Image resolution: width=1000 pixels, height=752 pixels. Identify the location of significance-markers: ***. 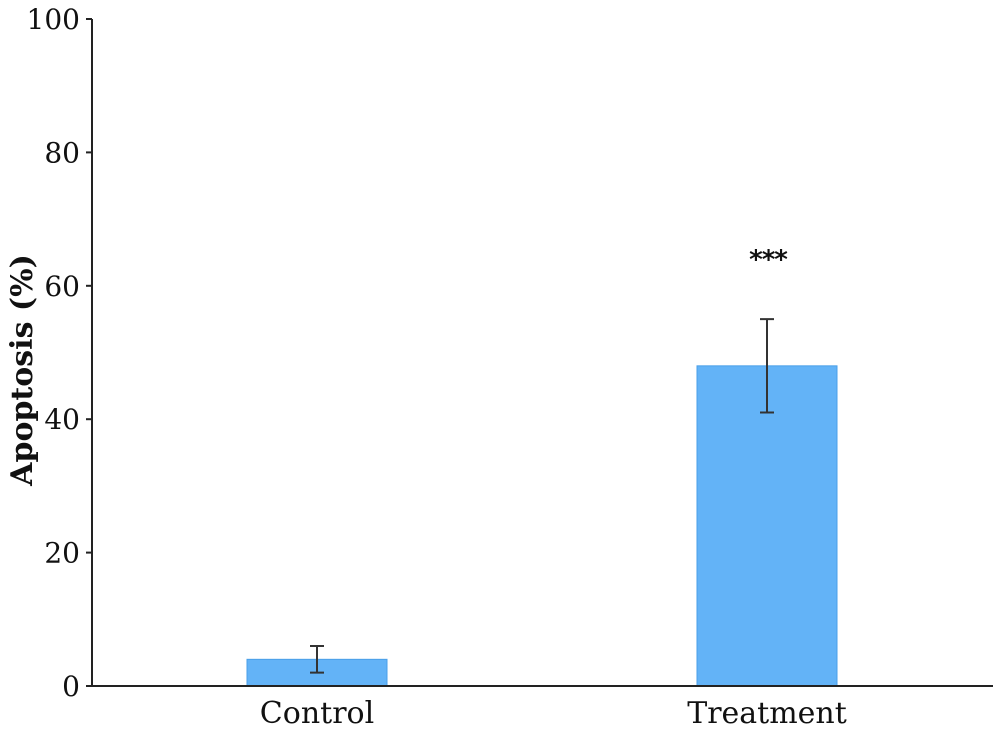
(769, 260).